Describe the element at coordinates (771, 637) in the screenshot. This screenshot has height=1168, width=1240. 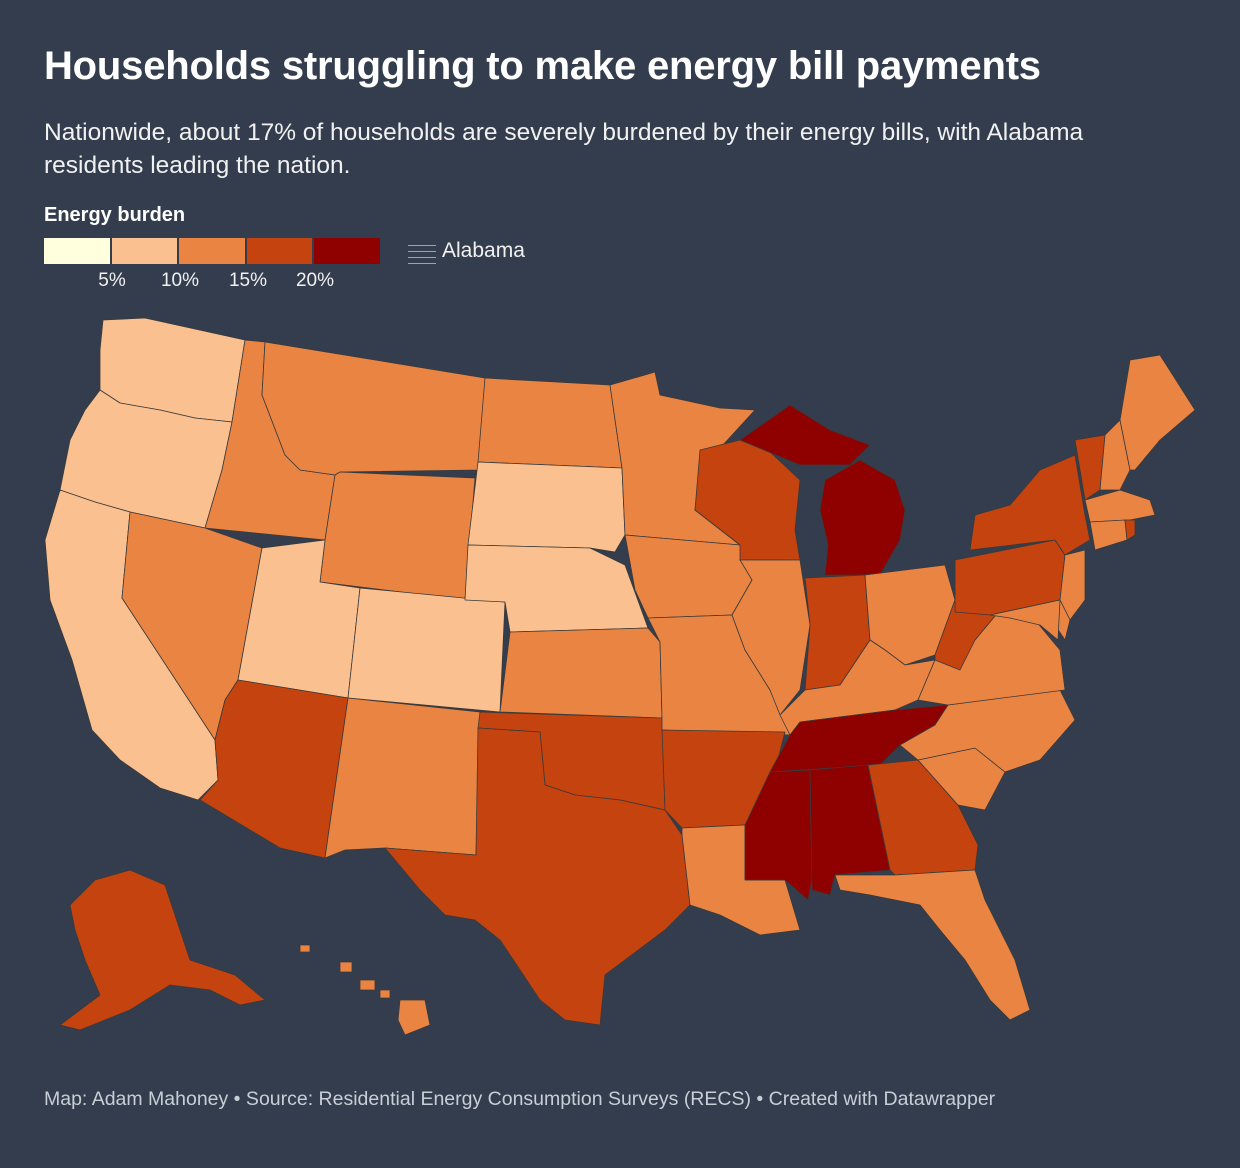
I see `state-il` at that location.